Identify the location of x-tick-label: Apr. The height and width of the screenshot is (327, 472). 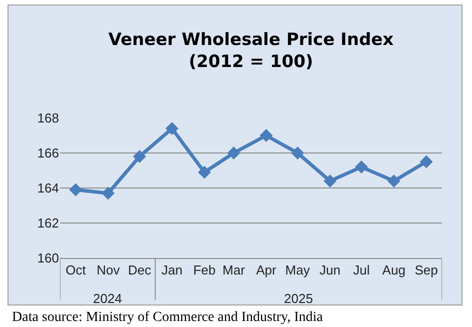
(266, 270).